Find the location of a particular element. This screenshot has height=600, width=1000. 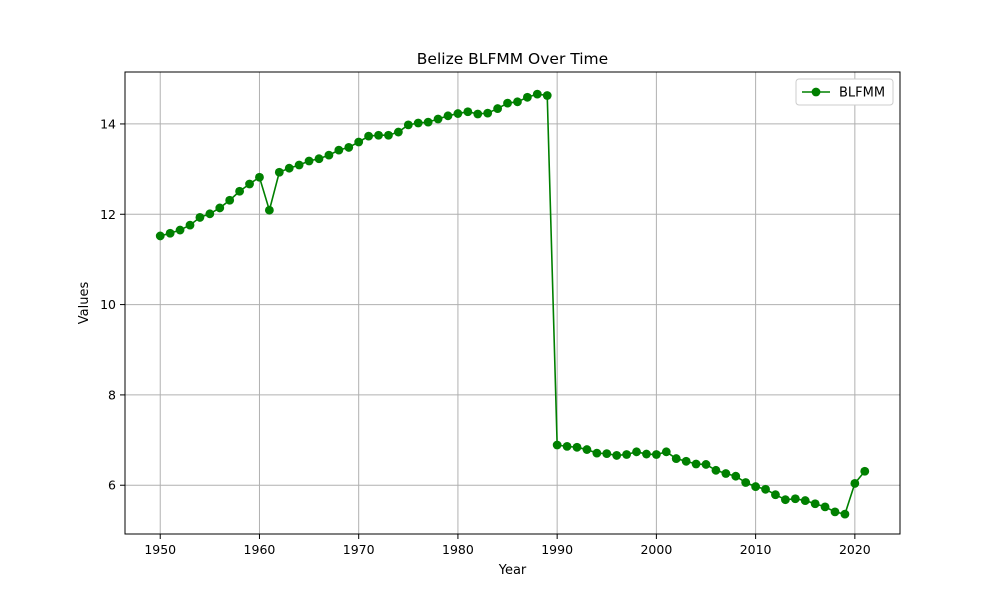

x-tick-label: 1970 is located at coordinates (359, 549).